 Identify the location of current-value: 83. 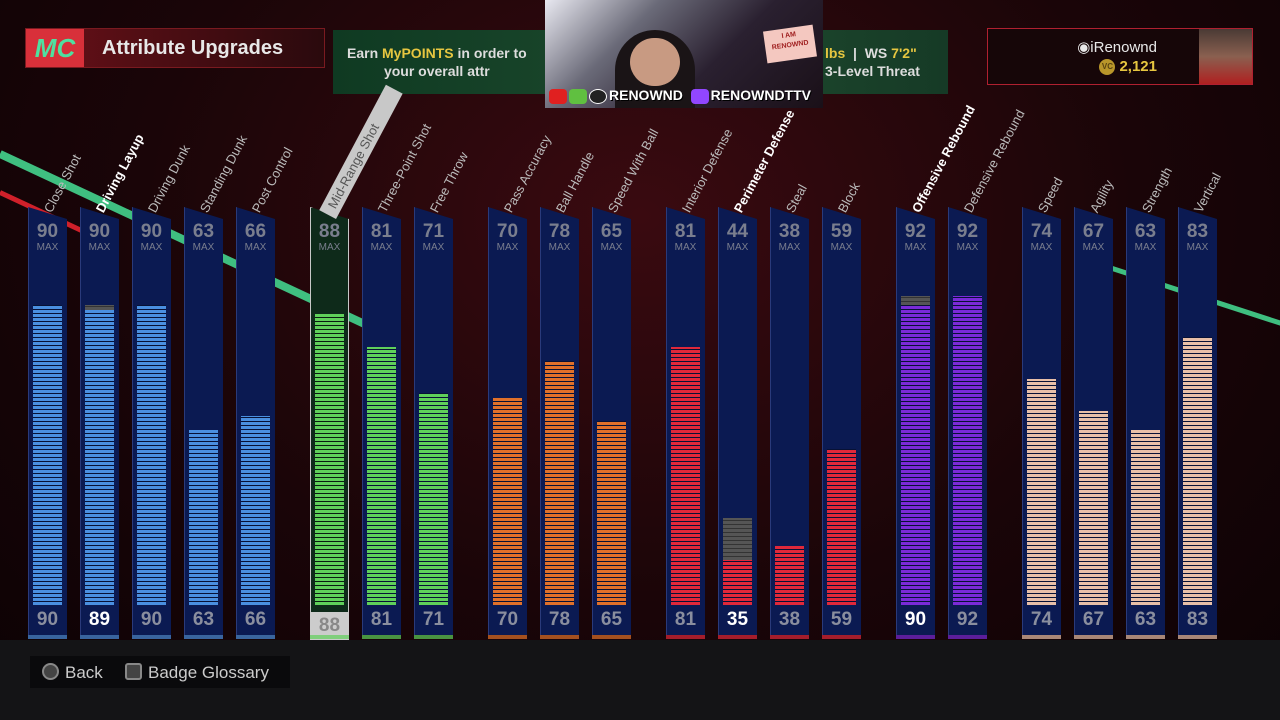
(1197, 619).